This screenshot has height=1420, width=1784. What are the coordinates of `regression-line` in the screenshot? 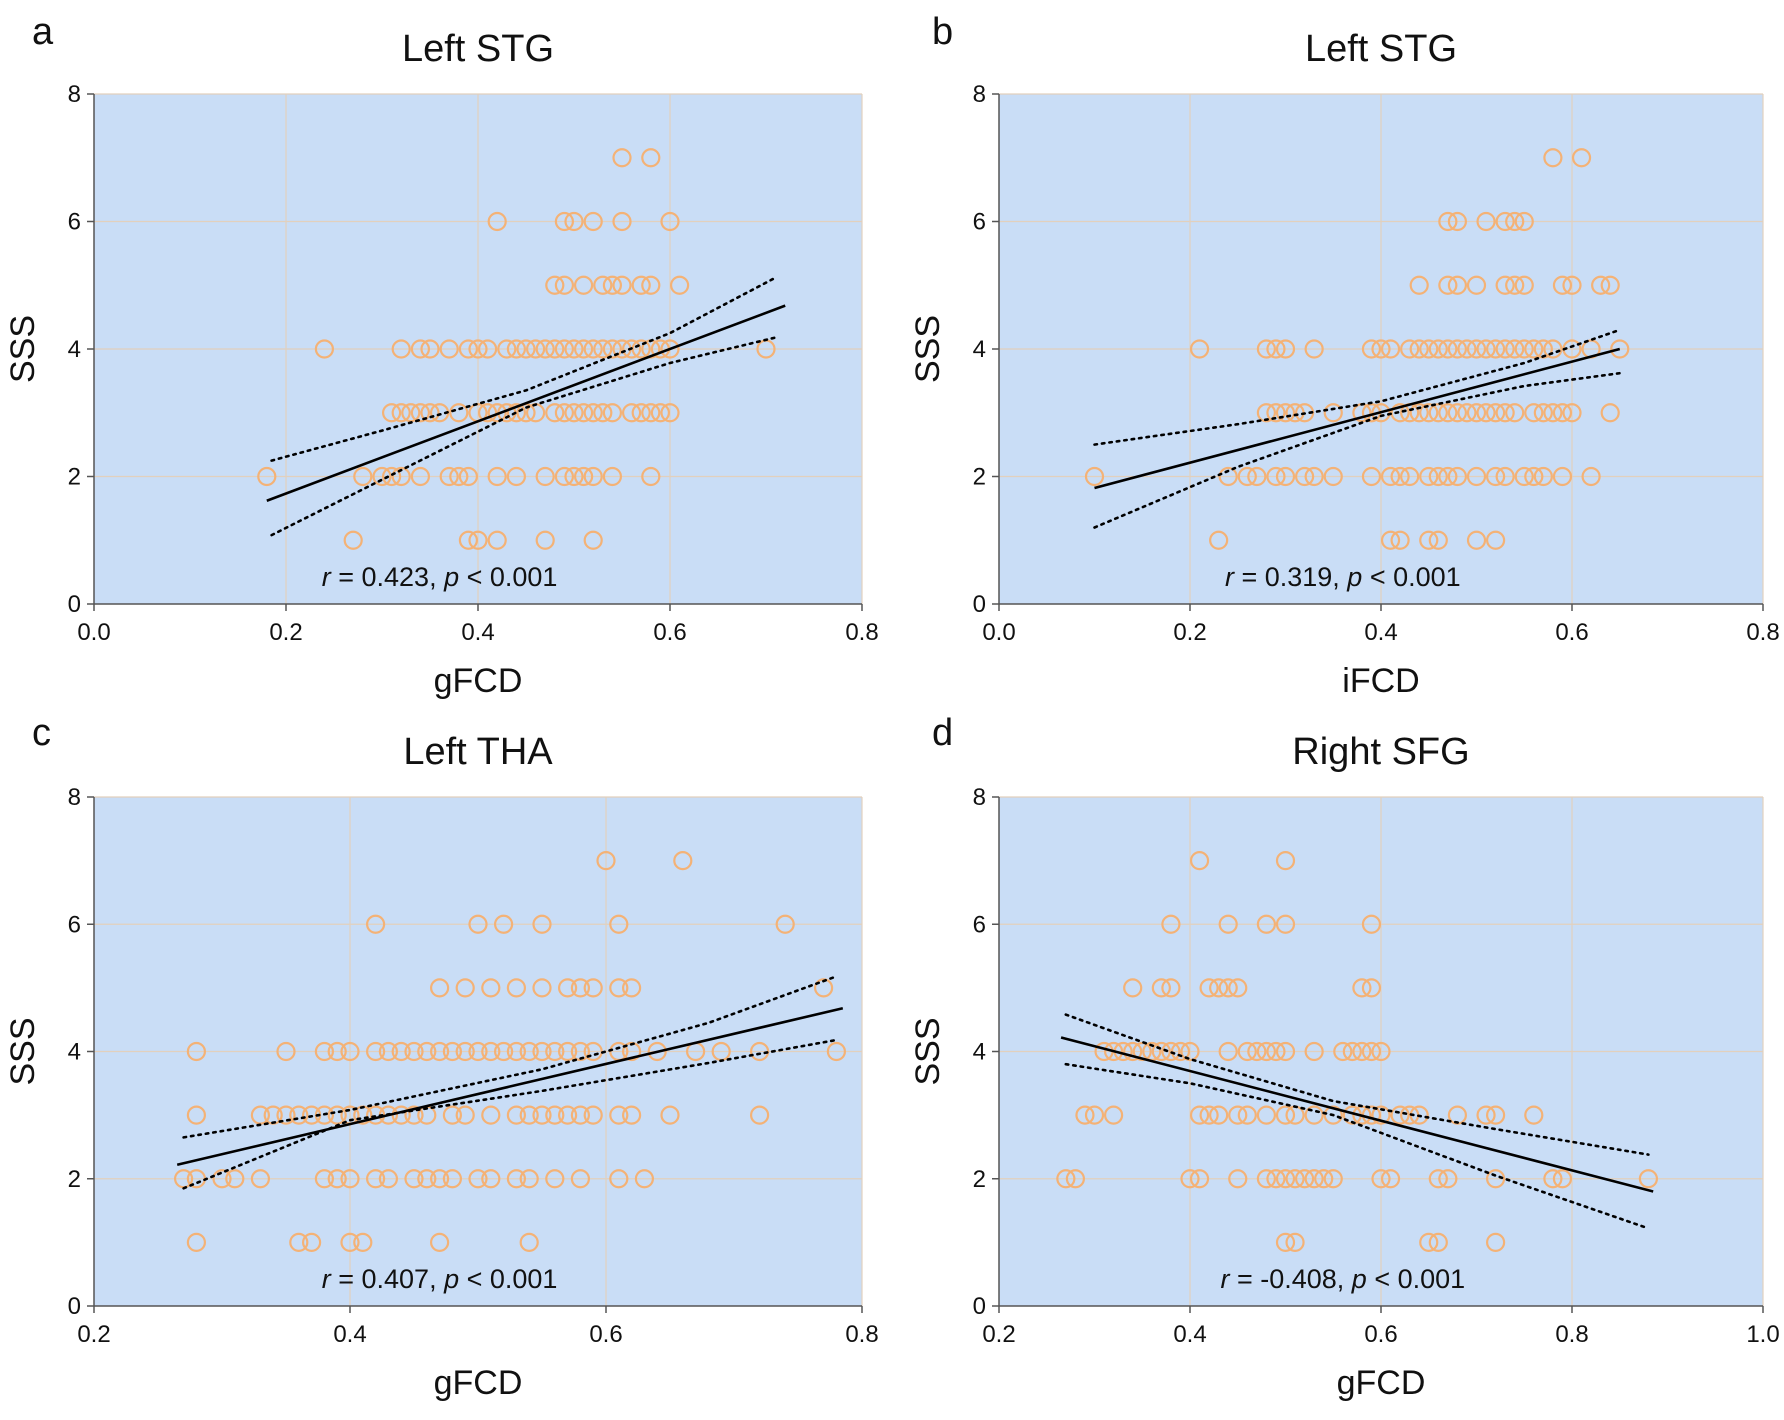 It's located at (1357, 1114).